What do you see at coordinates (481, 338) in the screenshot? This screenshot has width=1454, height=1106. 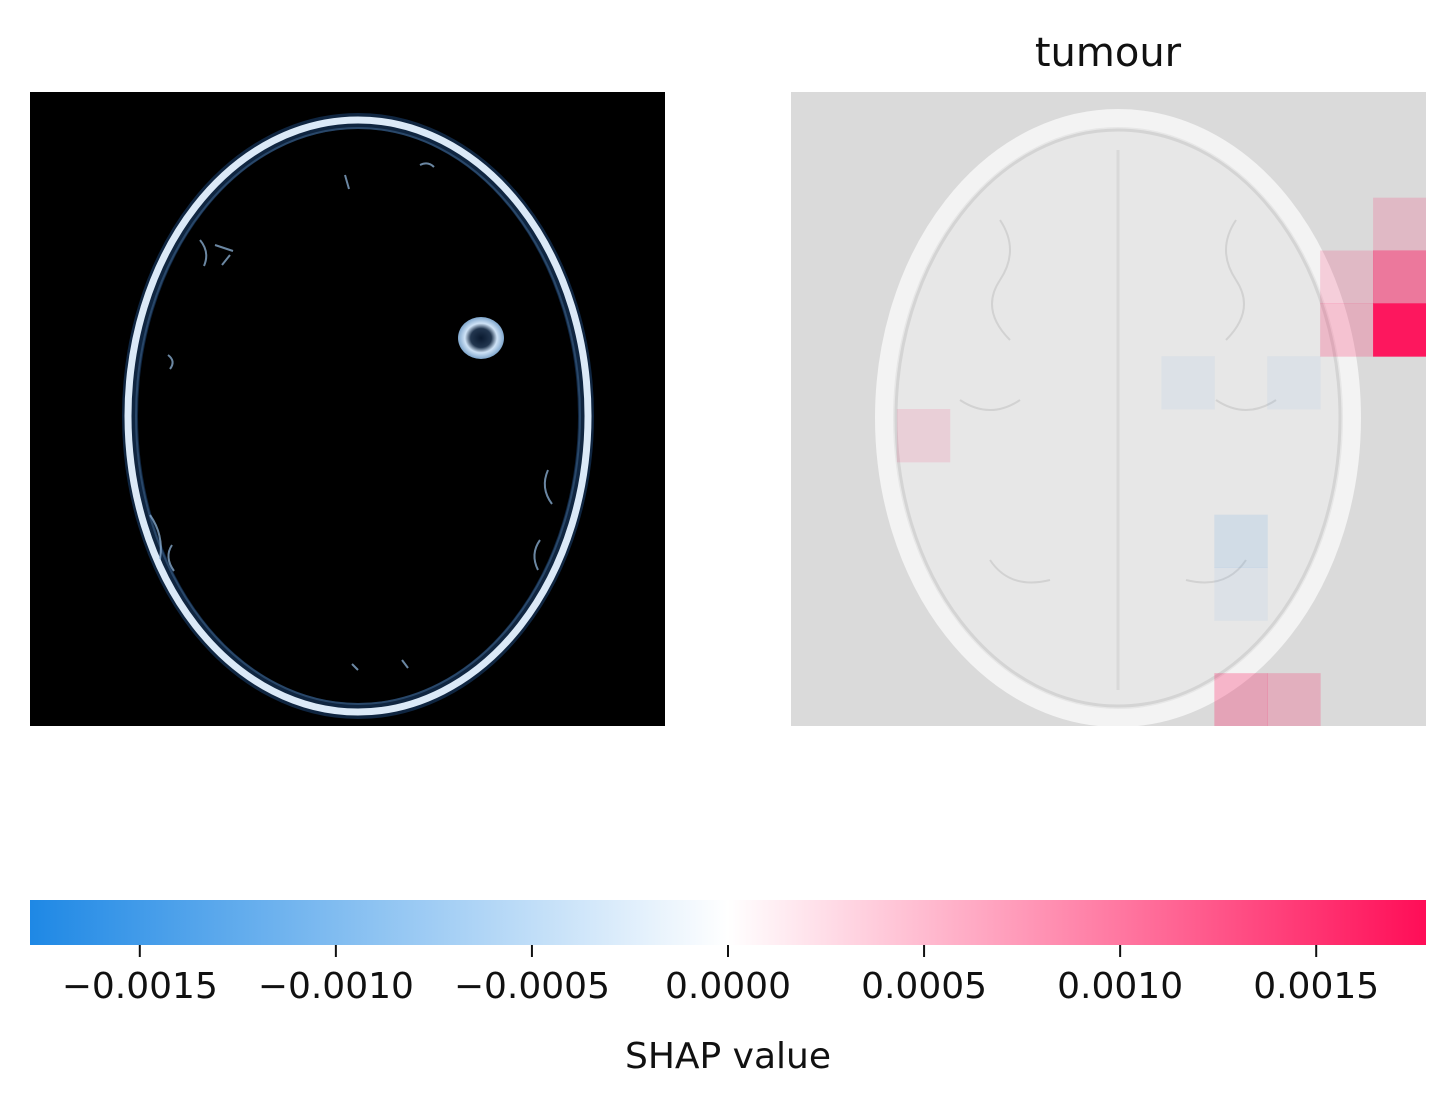 I see `lesion-spot` at bounding box center [481, 338].